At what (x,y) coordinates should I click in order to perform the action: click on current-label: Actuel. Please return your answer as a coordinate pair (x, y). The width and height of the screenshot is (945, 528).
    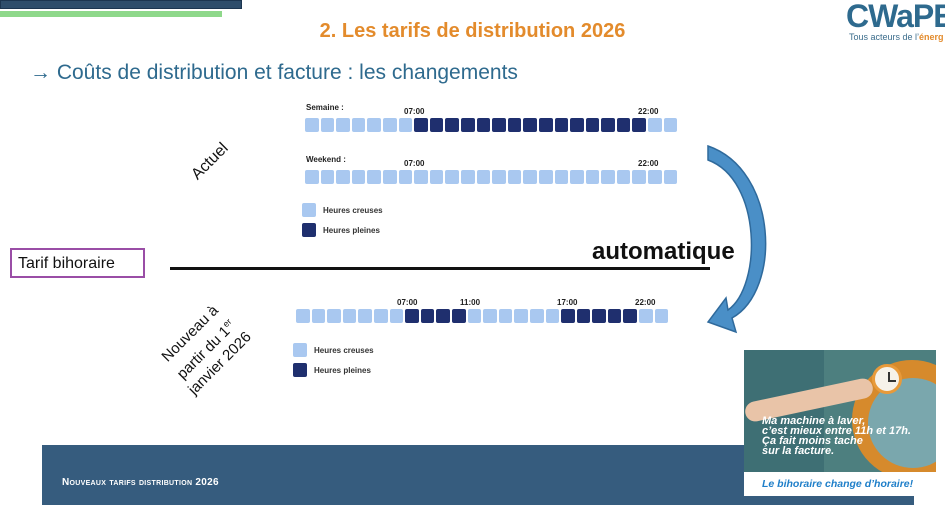
    Looking at the image, I should click on (210, 162).